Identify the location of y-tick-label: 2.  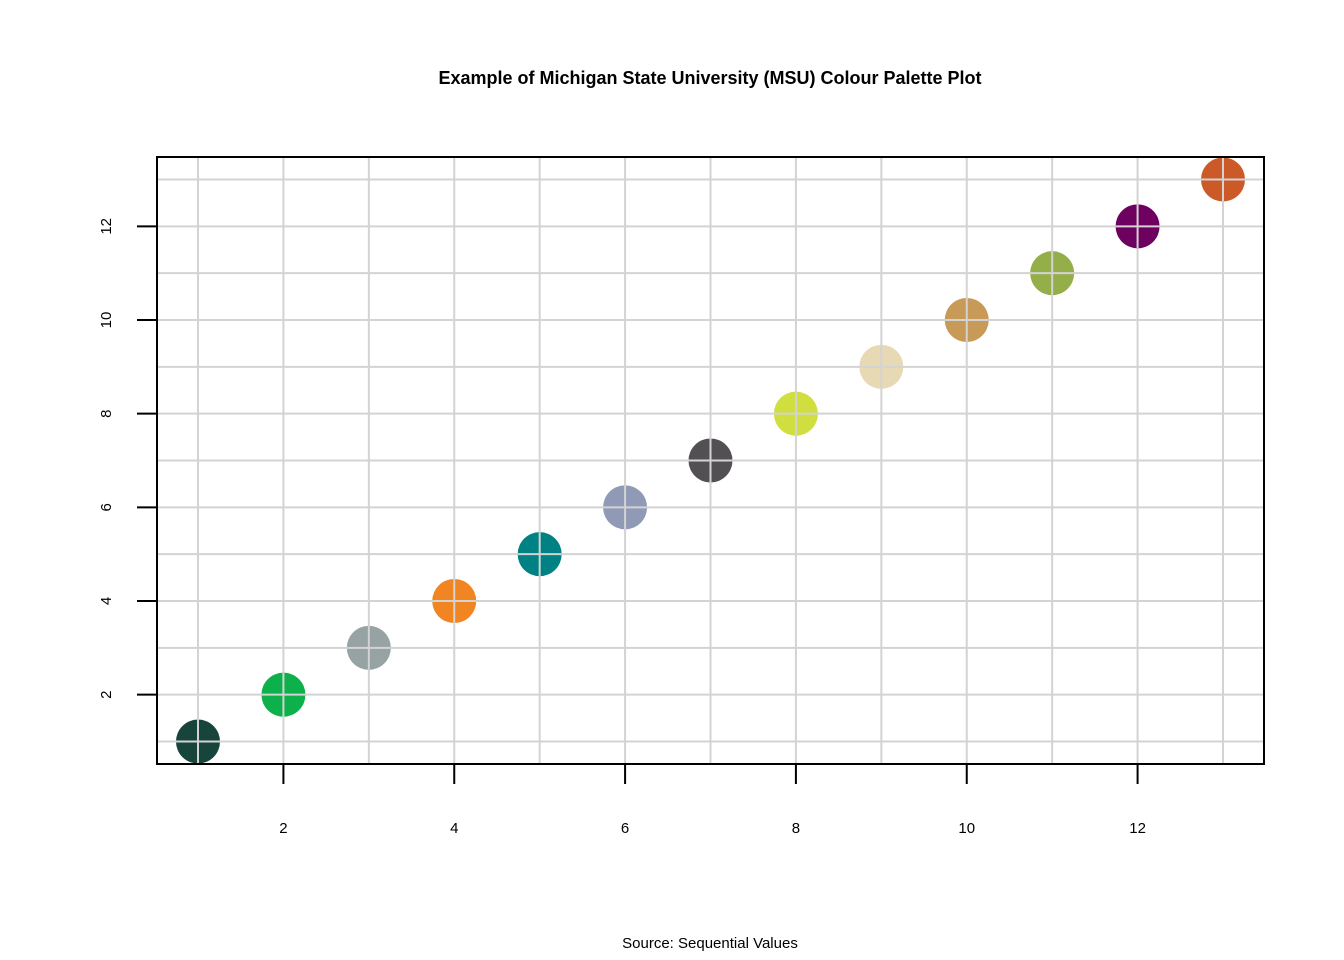
(106, 695).